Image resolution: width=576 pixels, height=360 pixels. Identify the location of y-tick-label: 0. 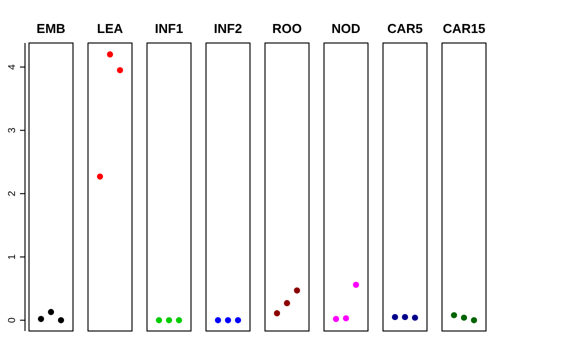
(12, 320).